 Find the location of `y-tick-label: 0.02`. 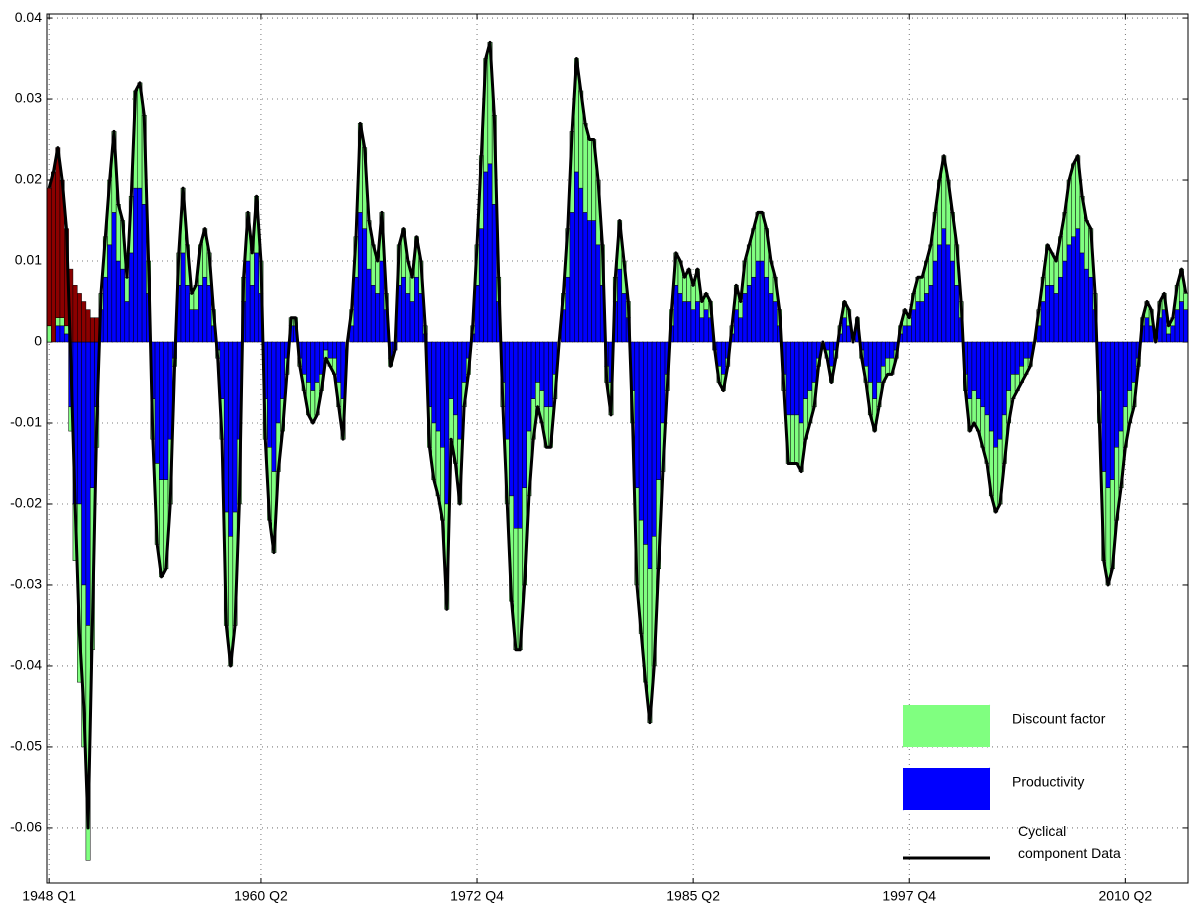

y-tick-label: 0.02 is located at coordinates (28, 179).